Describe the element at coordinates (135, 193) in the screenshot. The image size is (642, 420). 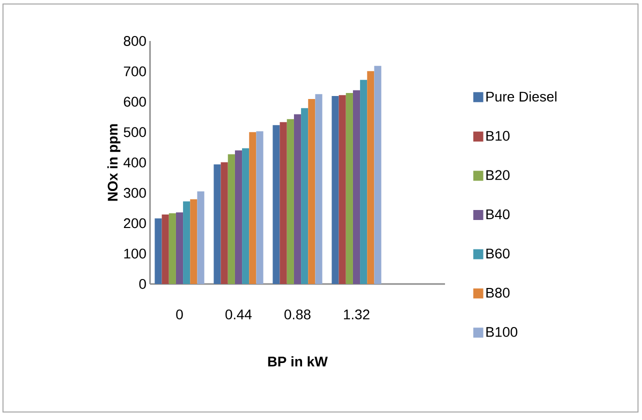
I see `y-tick-label: 300` at that location.